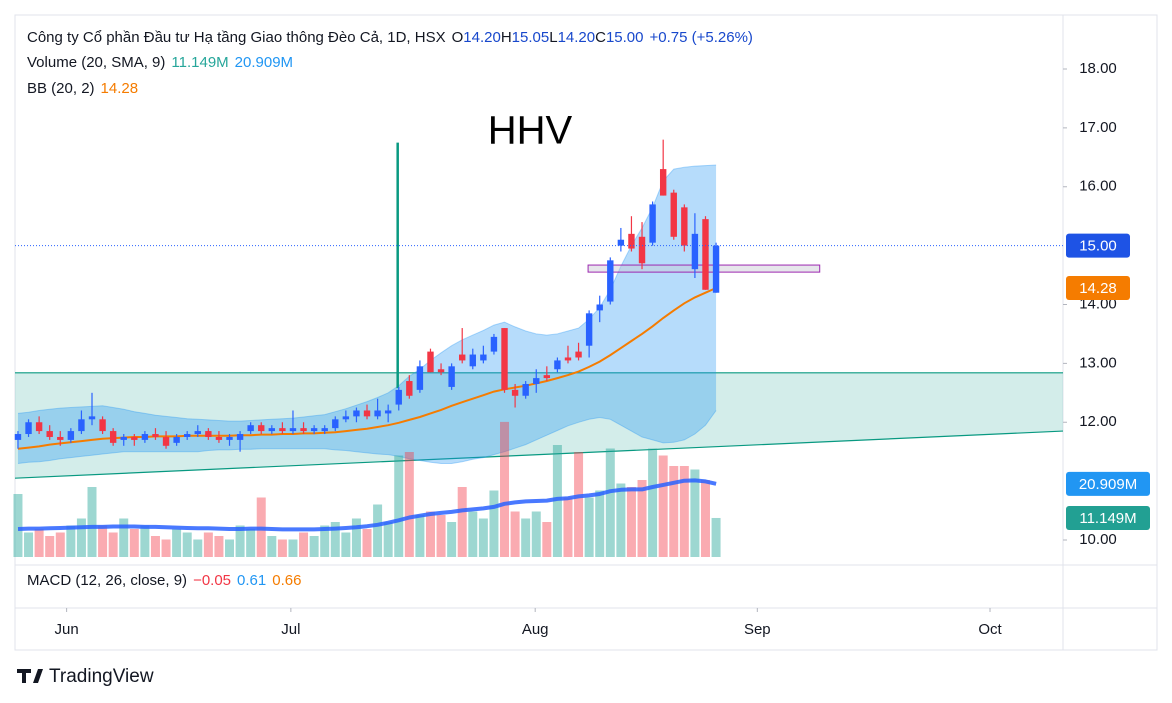  Describe the element at coordinates (1098, 186) in the screenshot. I see `y-tick-label: 16.00` at that location.